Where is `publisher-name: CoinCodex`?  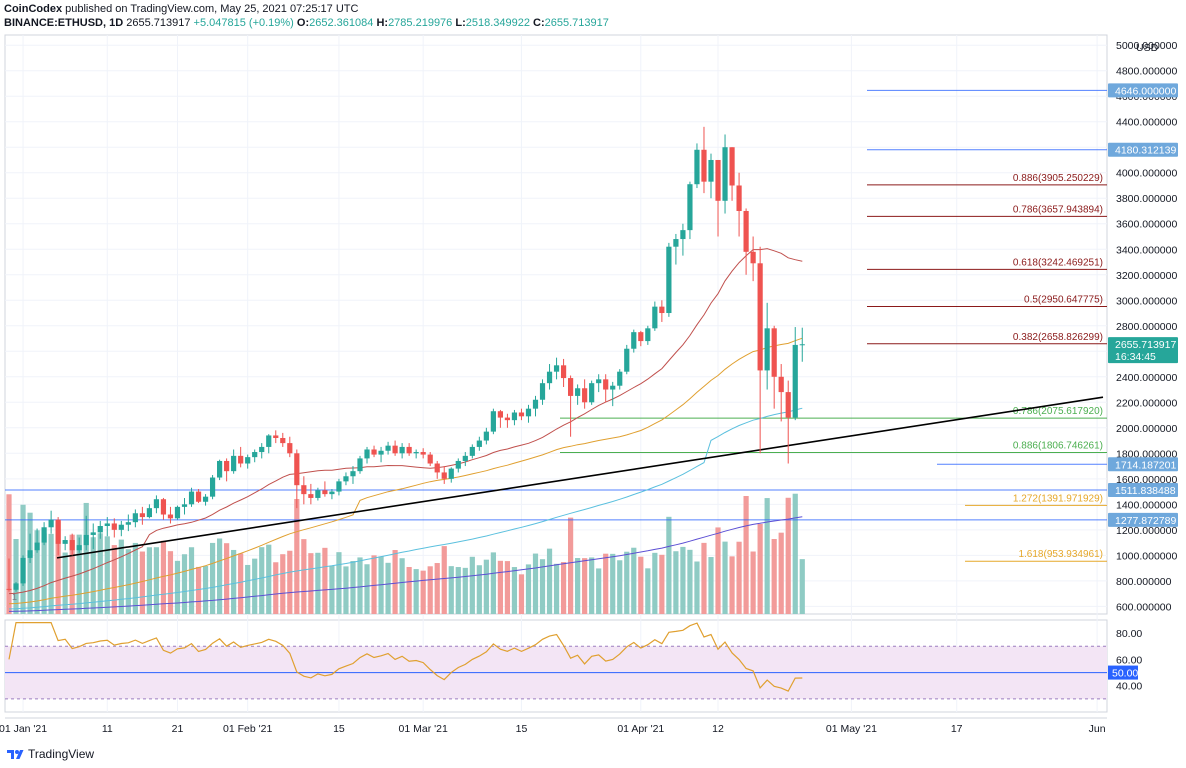
publisher-name: CoinCodex is located at coordinates (33, 9).